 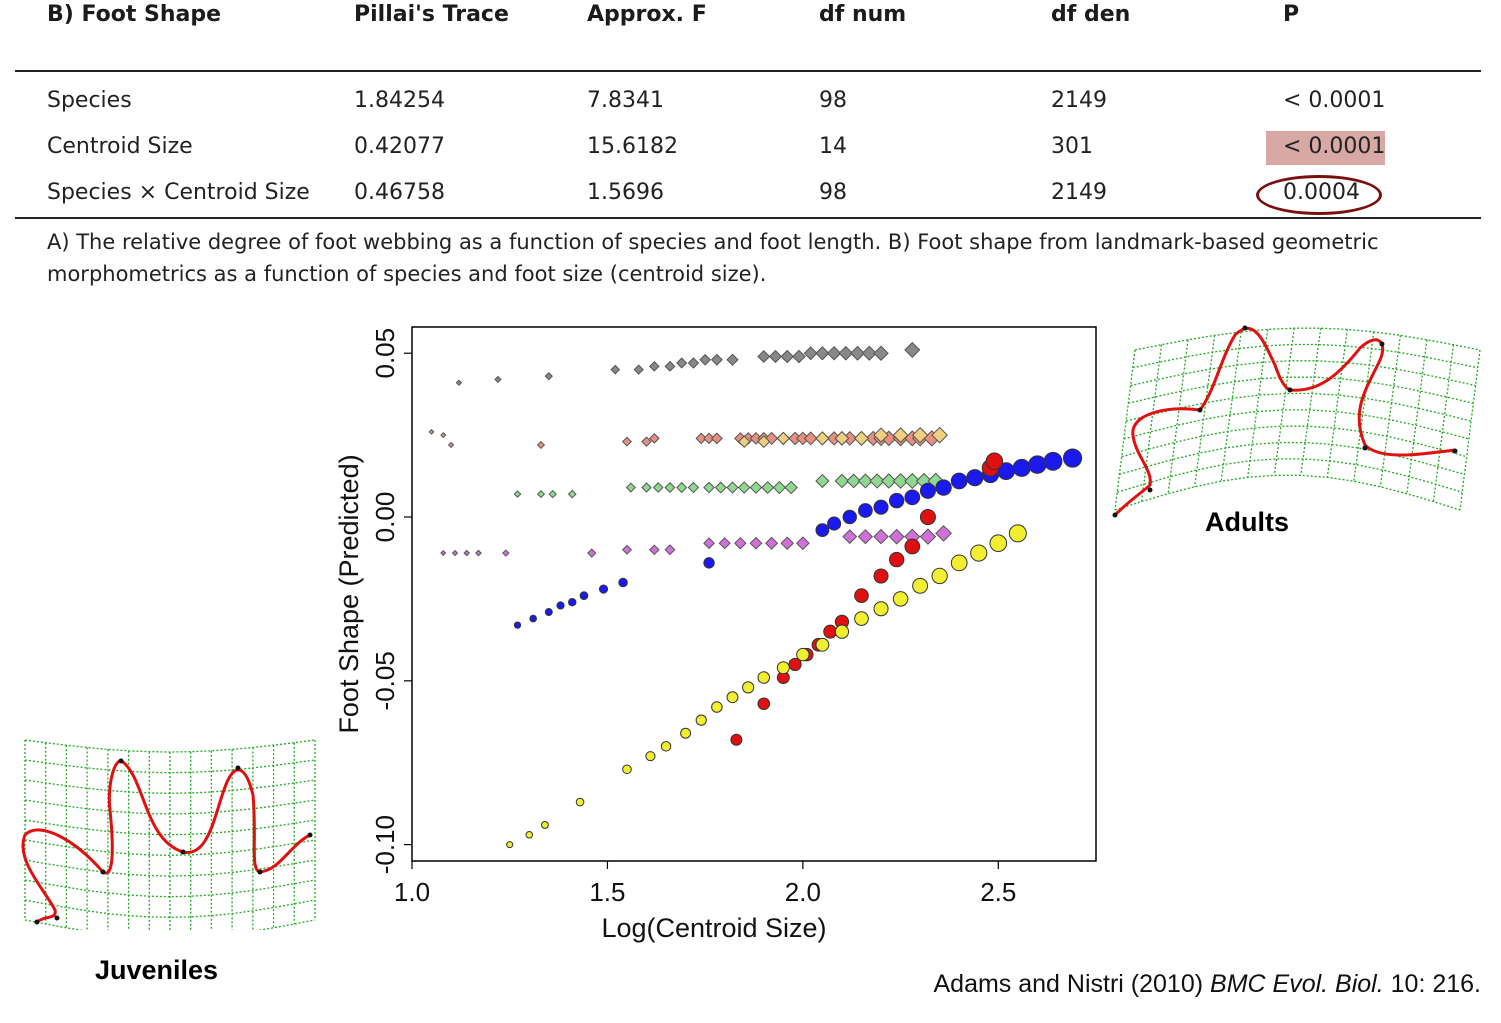 I want to click on table-cell: Centroid Size, so click(x=120, y=146).